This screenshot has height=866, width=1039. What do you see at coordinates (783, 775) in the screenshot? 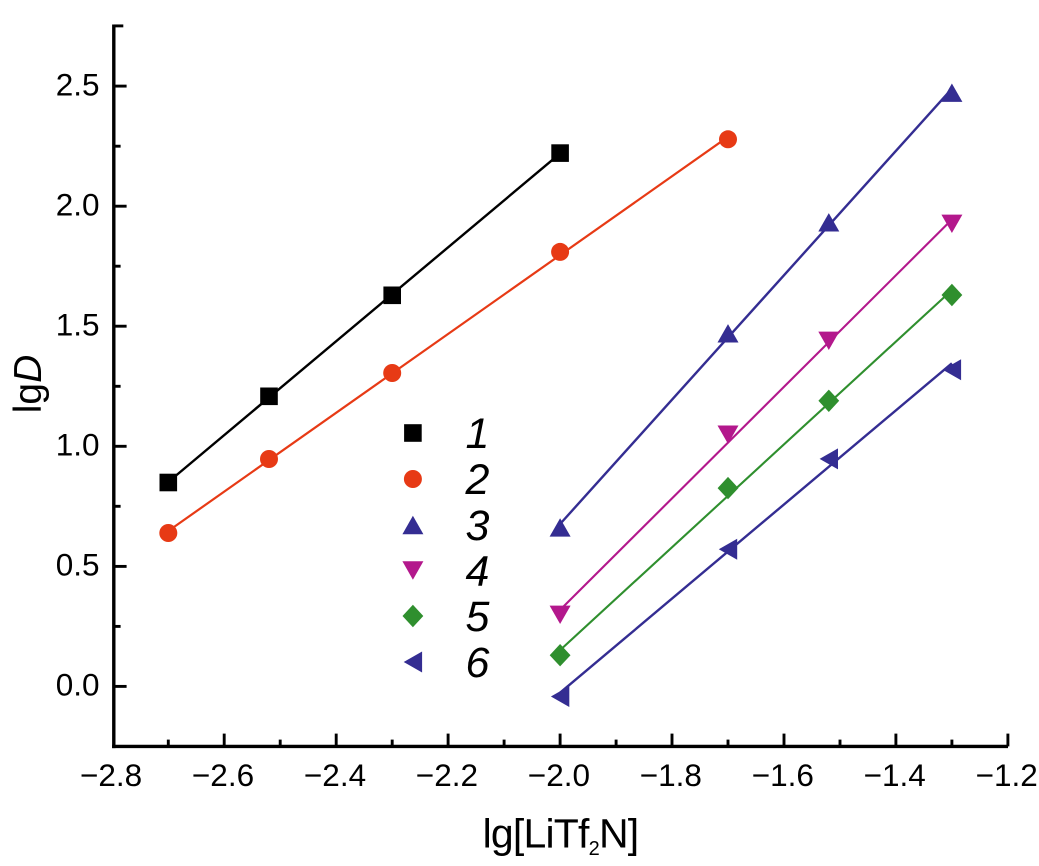
I see `svg-text: −1.6` at bounding box center [783, 775].